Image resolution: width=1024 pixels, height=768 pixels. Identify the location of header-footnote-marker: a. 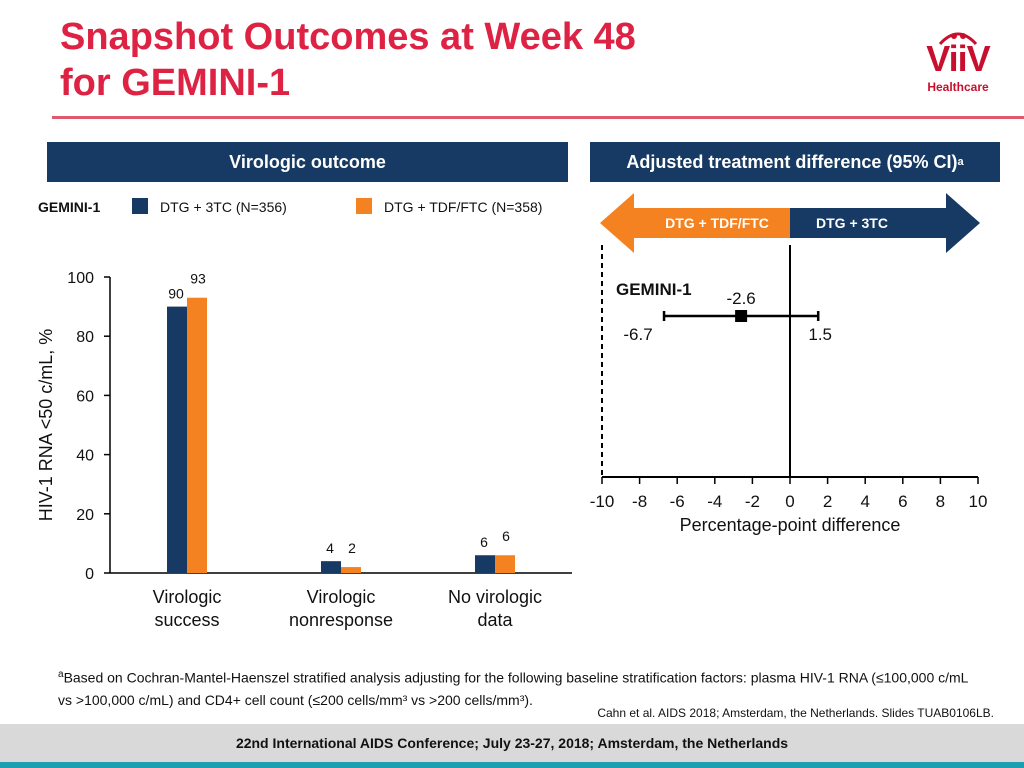
(960, 162).